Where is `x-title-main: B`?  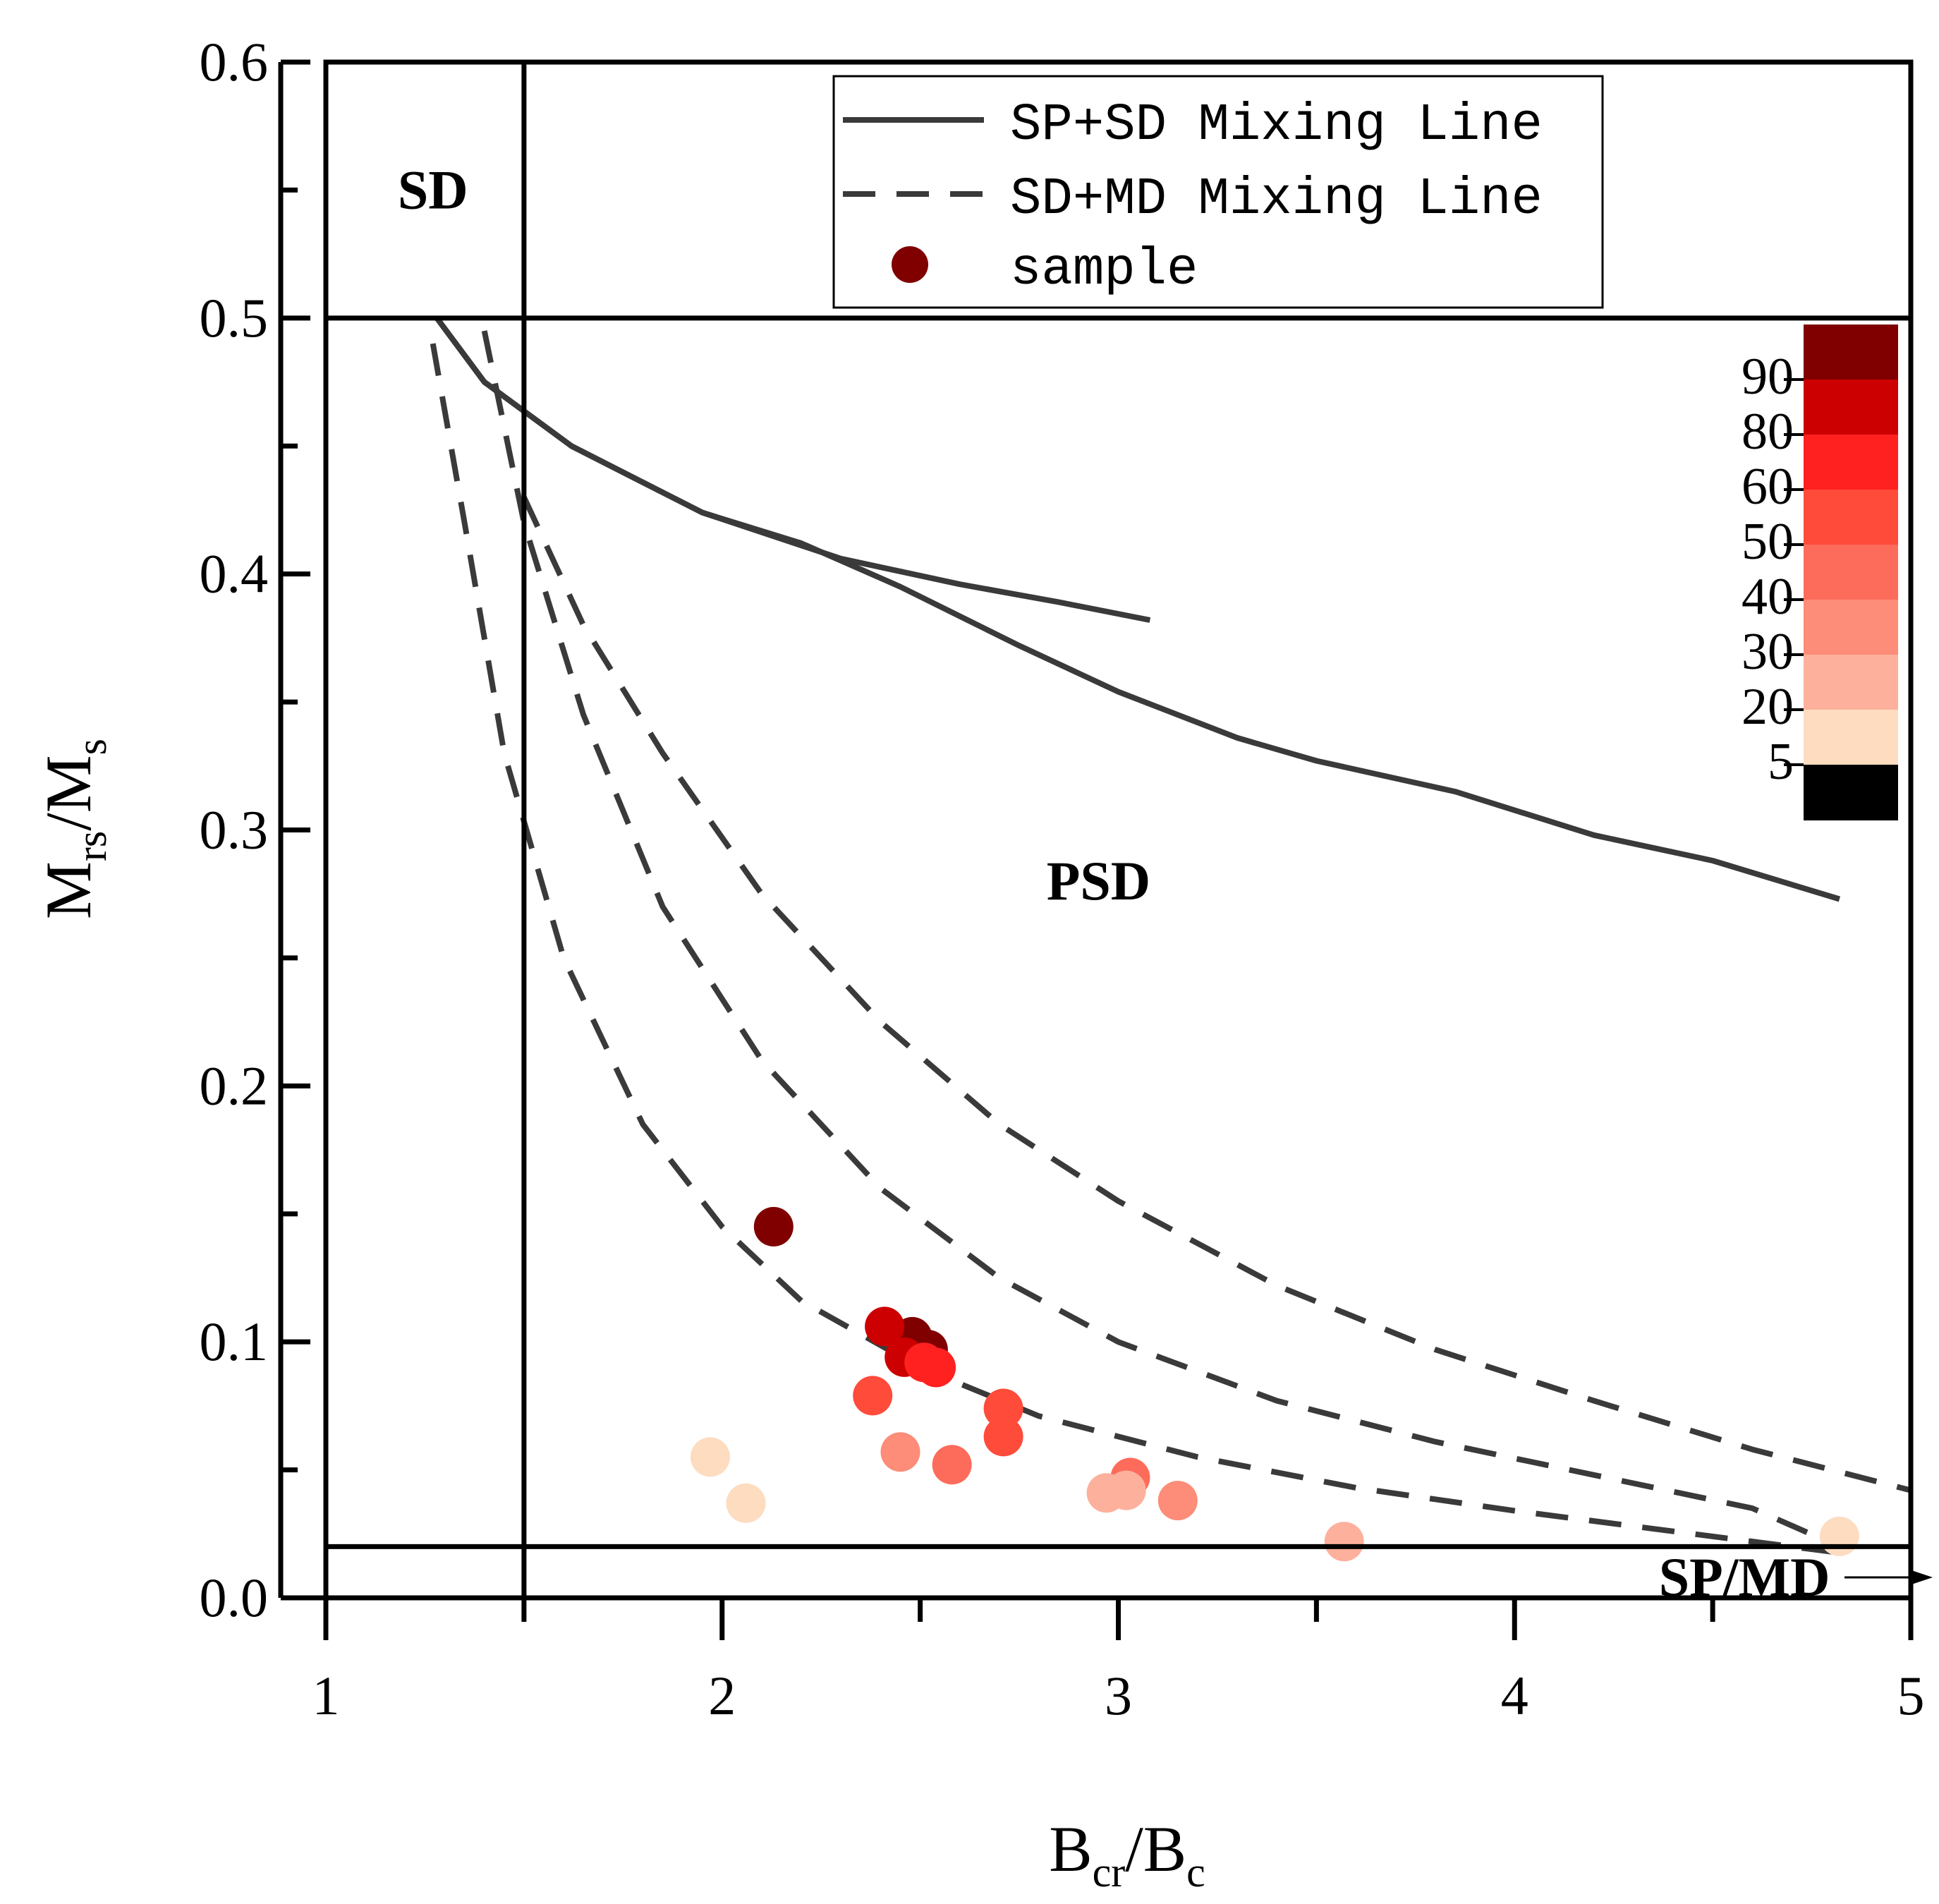 x-title-main: B is located at coordinates (1071, 1849).